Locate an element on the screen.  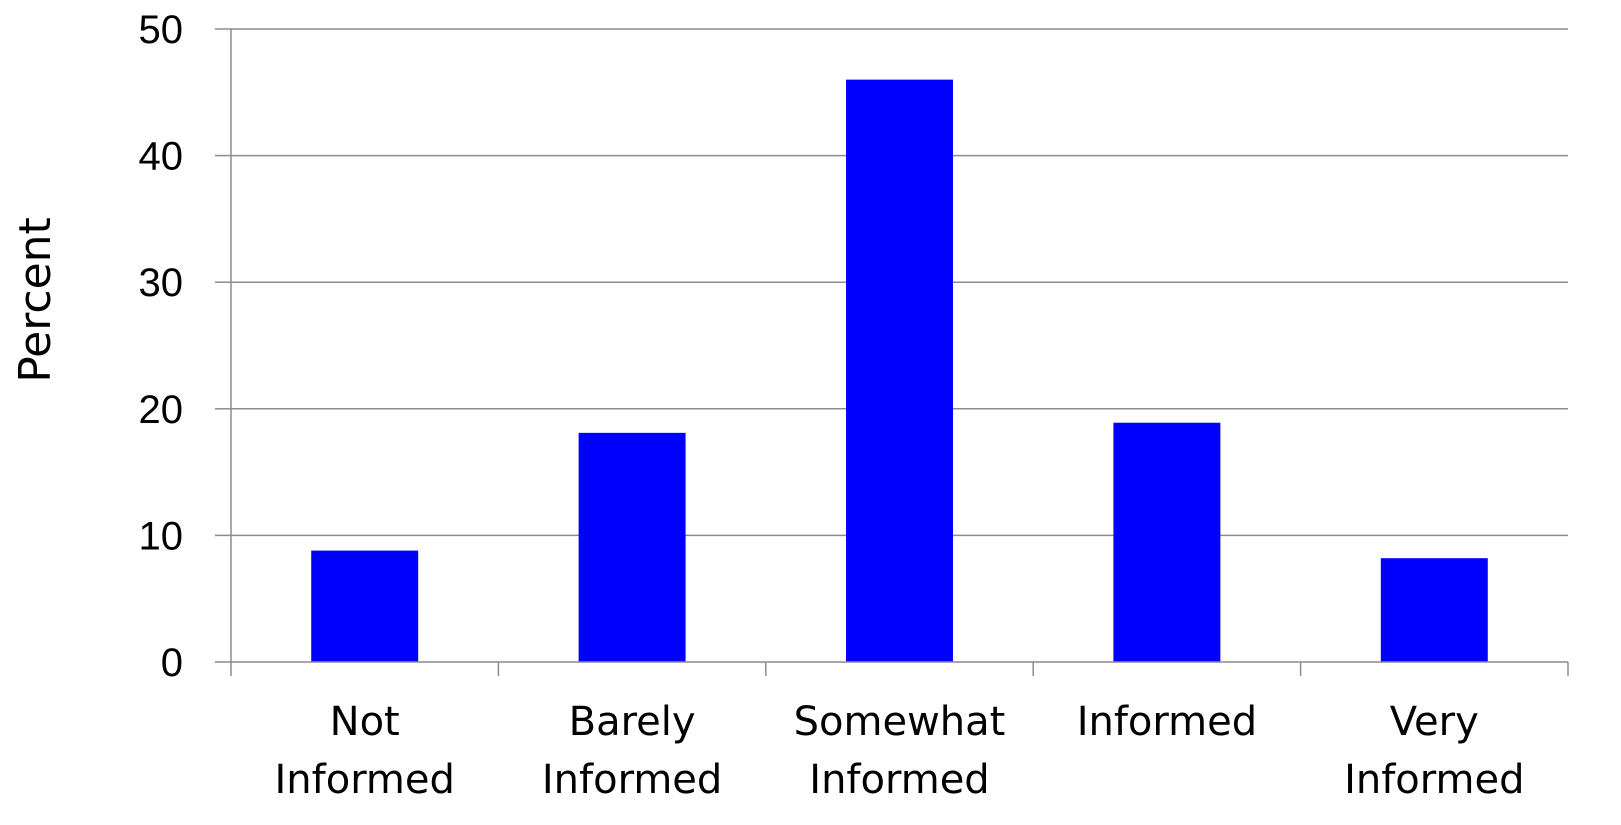
y-tick-label: 20 is located at coordinates (161, 410).